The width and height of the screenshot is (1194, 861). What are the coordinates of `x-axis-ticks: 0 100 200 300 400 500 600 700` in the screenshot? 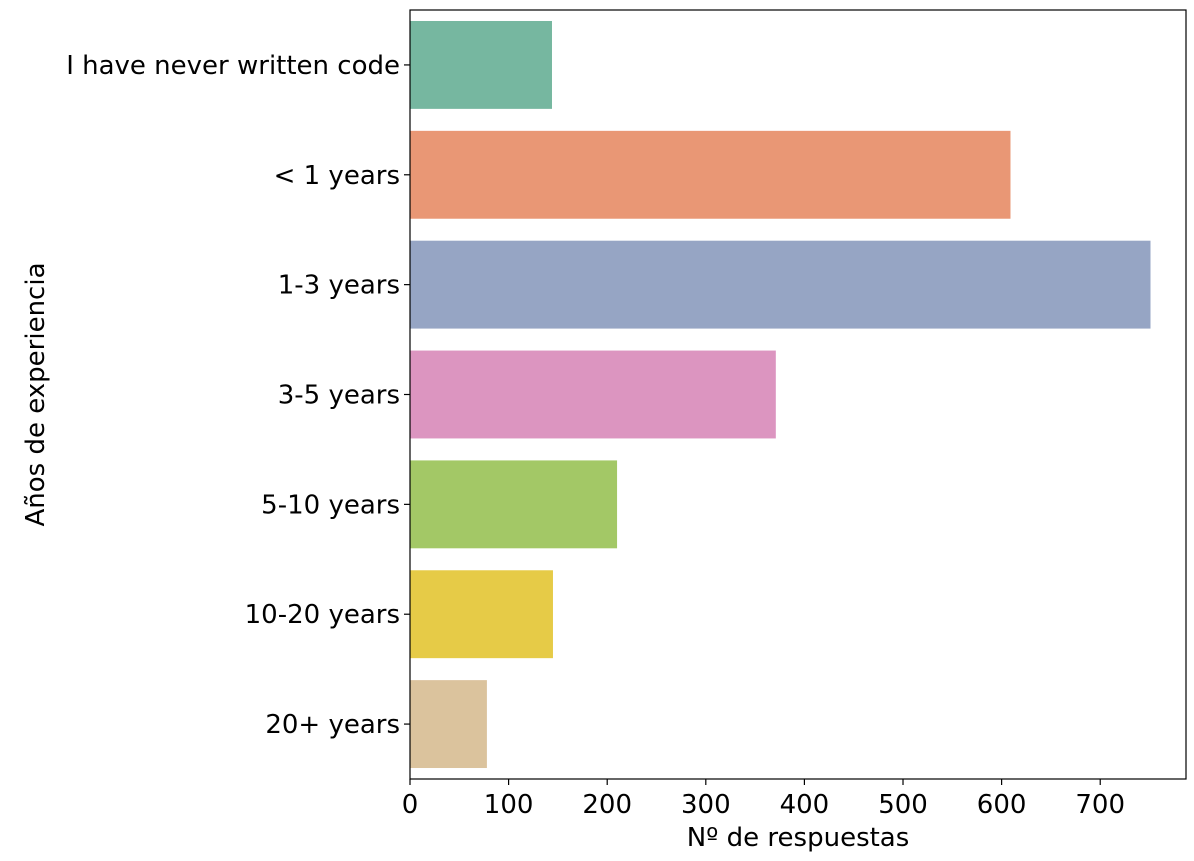 It's located at (763, 799).